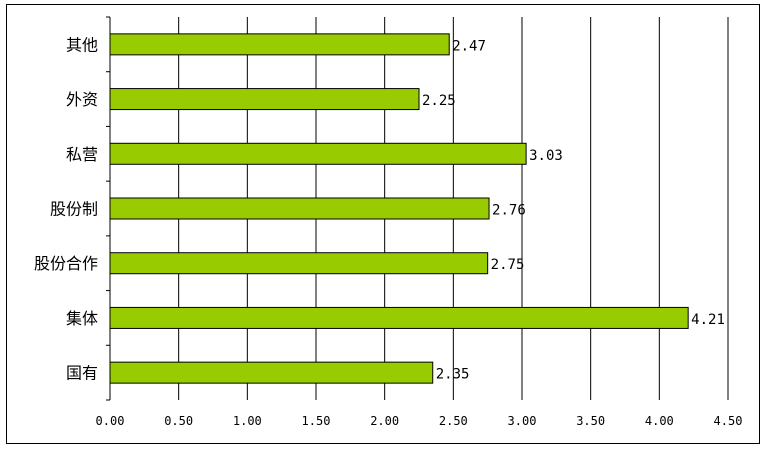  What do you see at coordinates (439, 101) in the screenshot?
I see `data-label-1: 2.25` at bounding box center [439, 101].